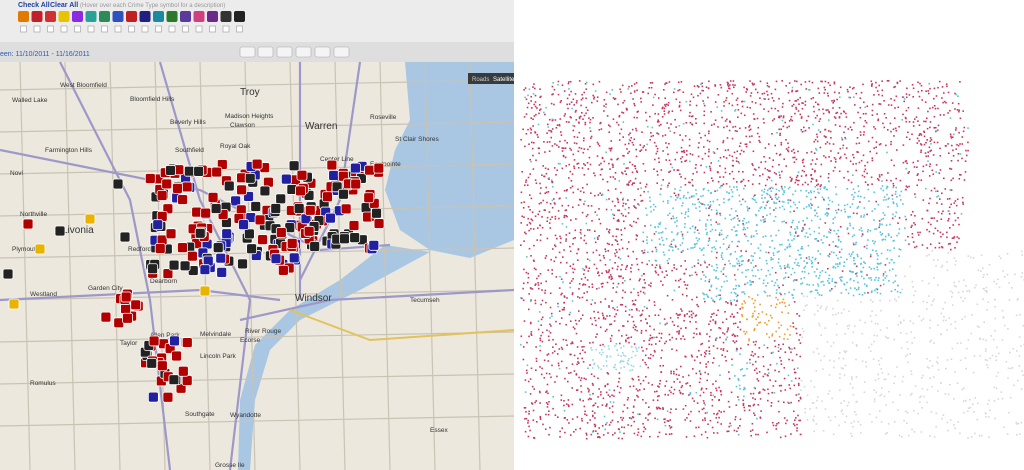 The height and width of the screenshot is (470, 1024). Describe the element at coordinates (34, 5) in the screenshot. I see `check-all: Check All` at that location.